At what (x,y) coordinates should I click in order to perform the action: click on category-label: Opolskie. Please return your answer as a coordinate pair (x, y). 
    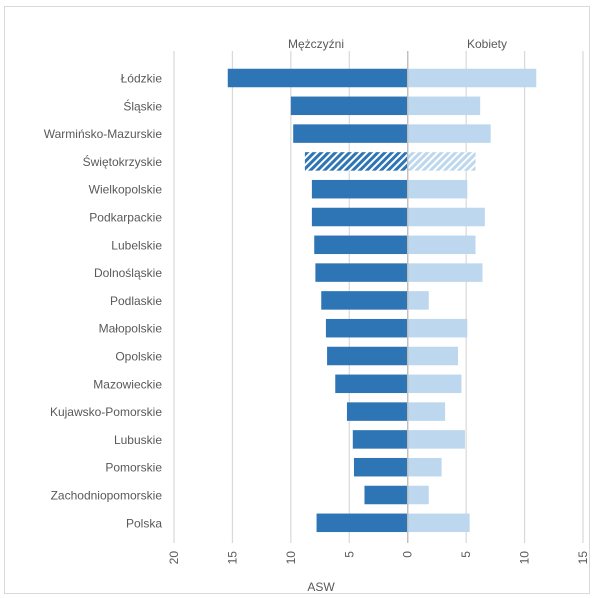
    Looking at the image, I should click on (138, 357).